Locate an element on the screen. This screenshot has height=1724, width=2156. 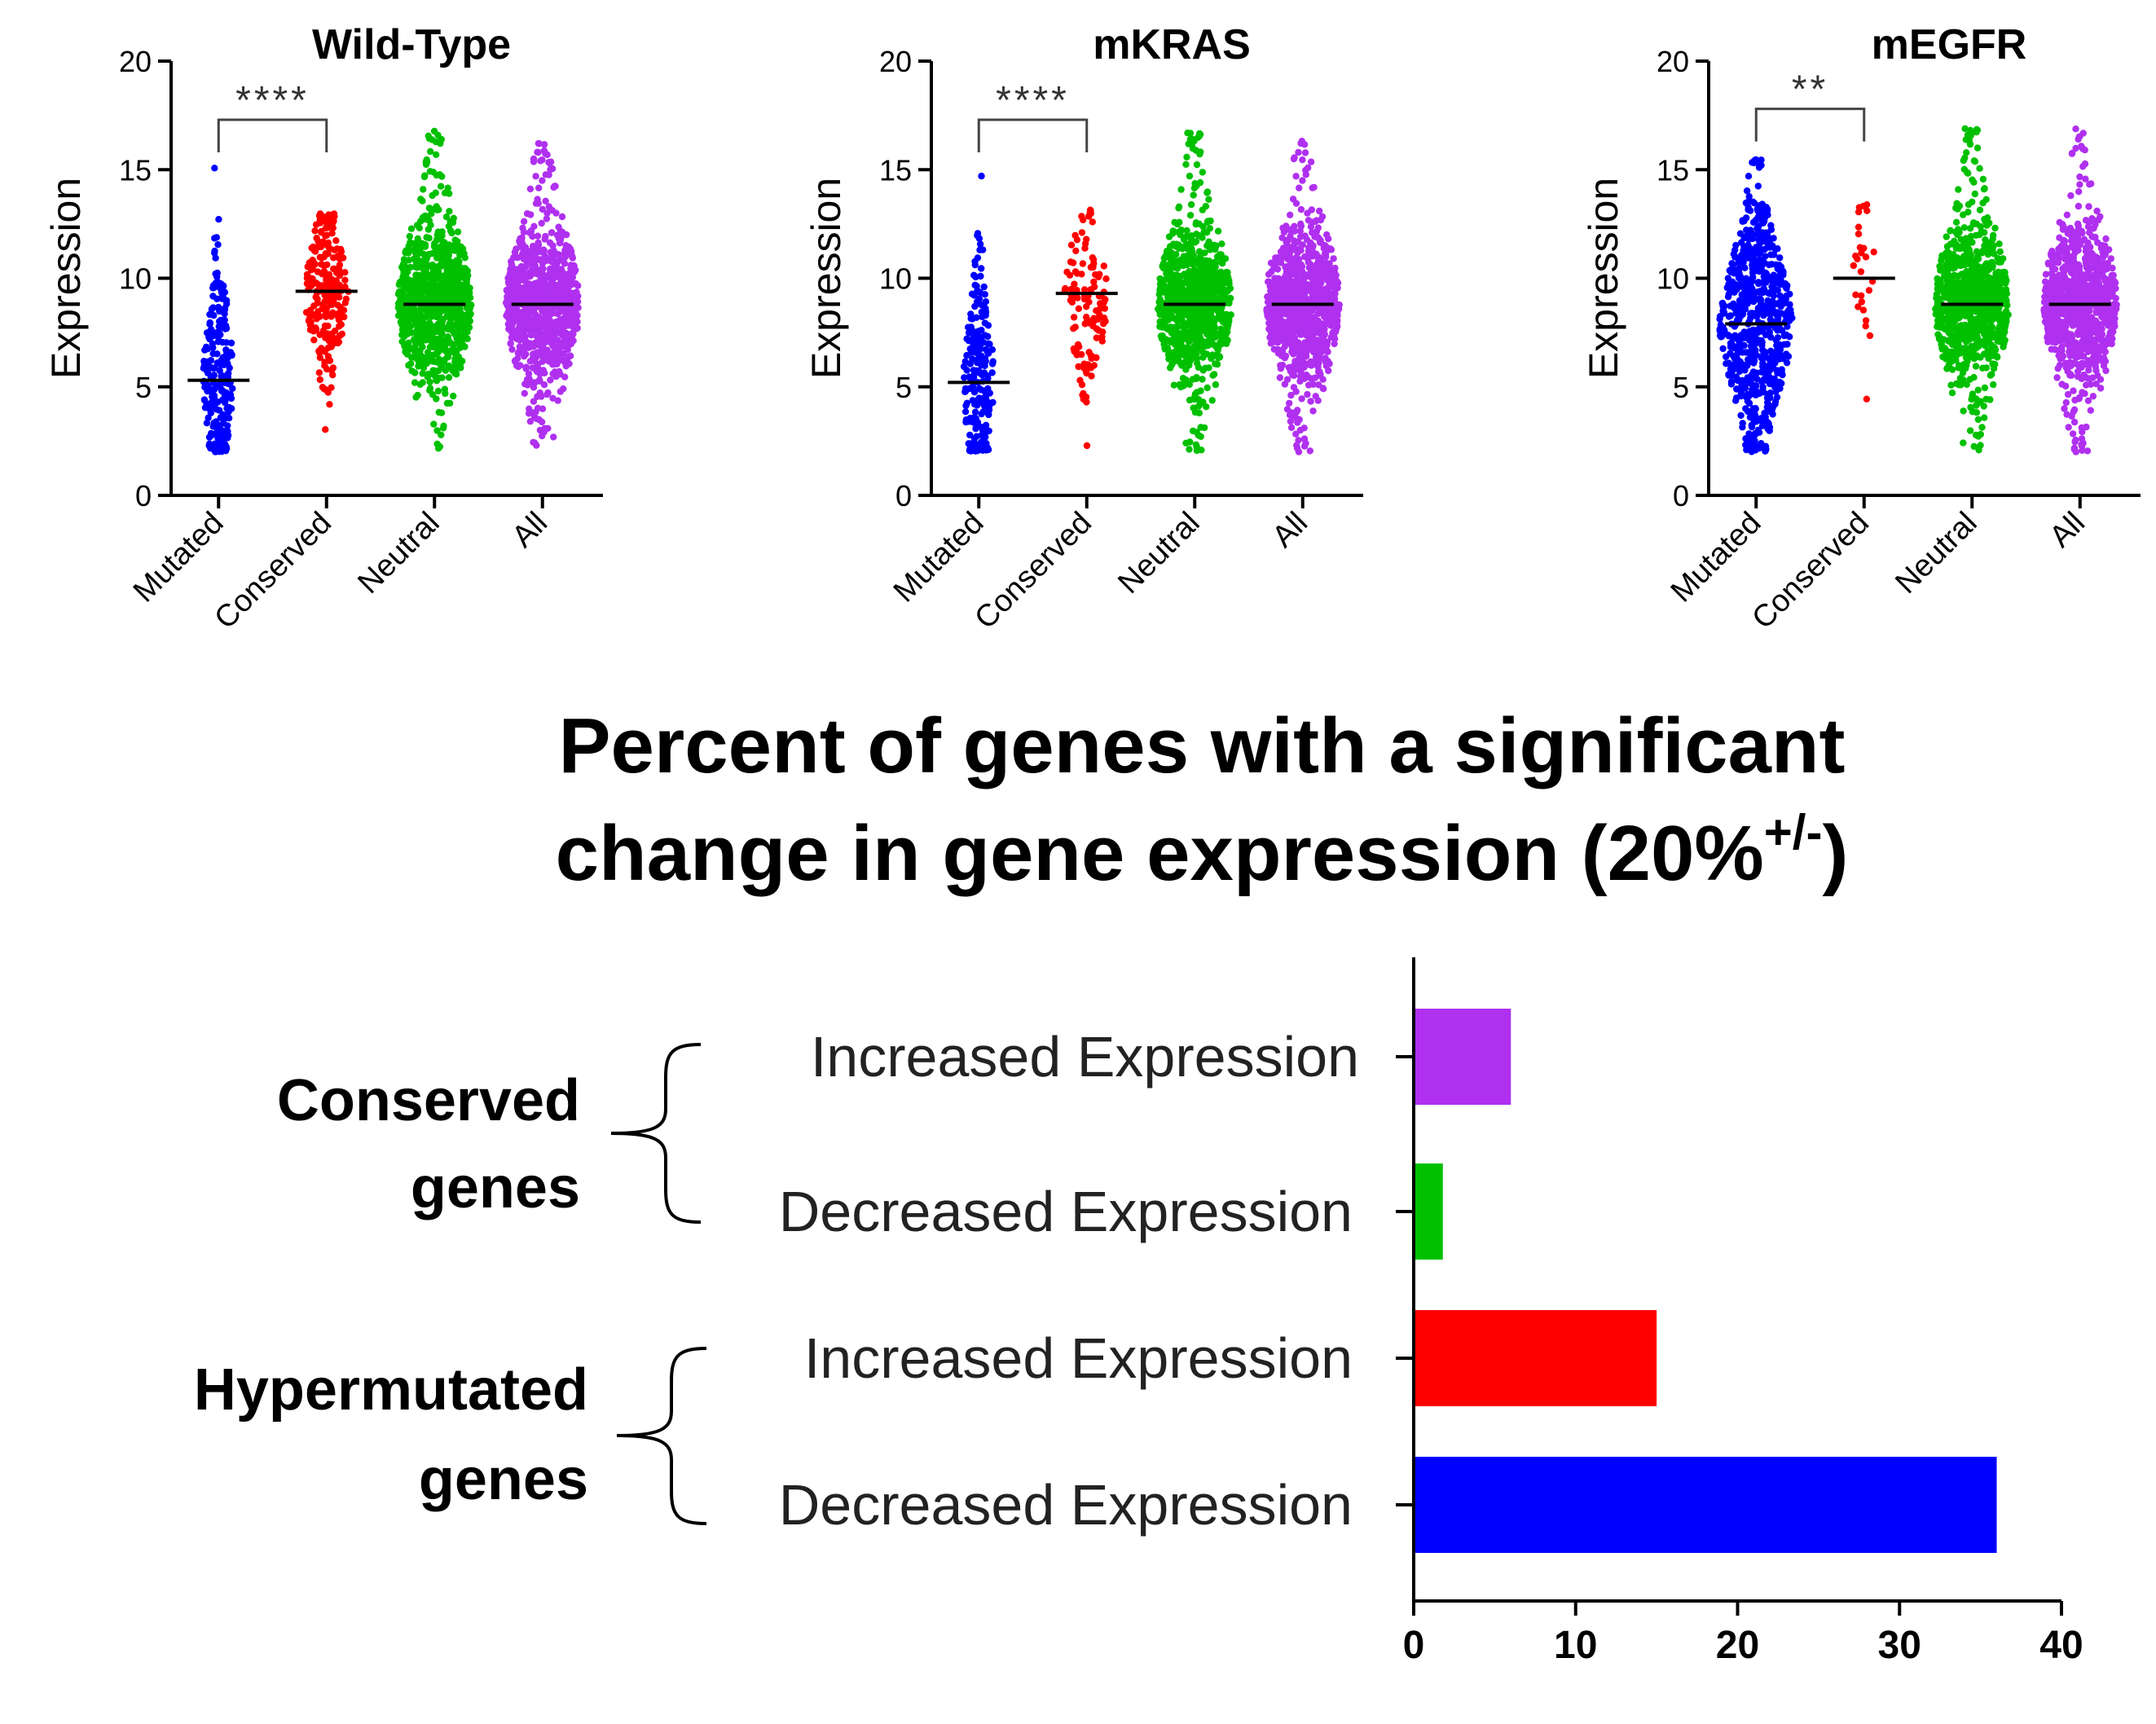
bar-title-line1: Percent of genes with a significant is located at coordinates (1202, 745).